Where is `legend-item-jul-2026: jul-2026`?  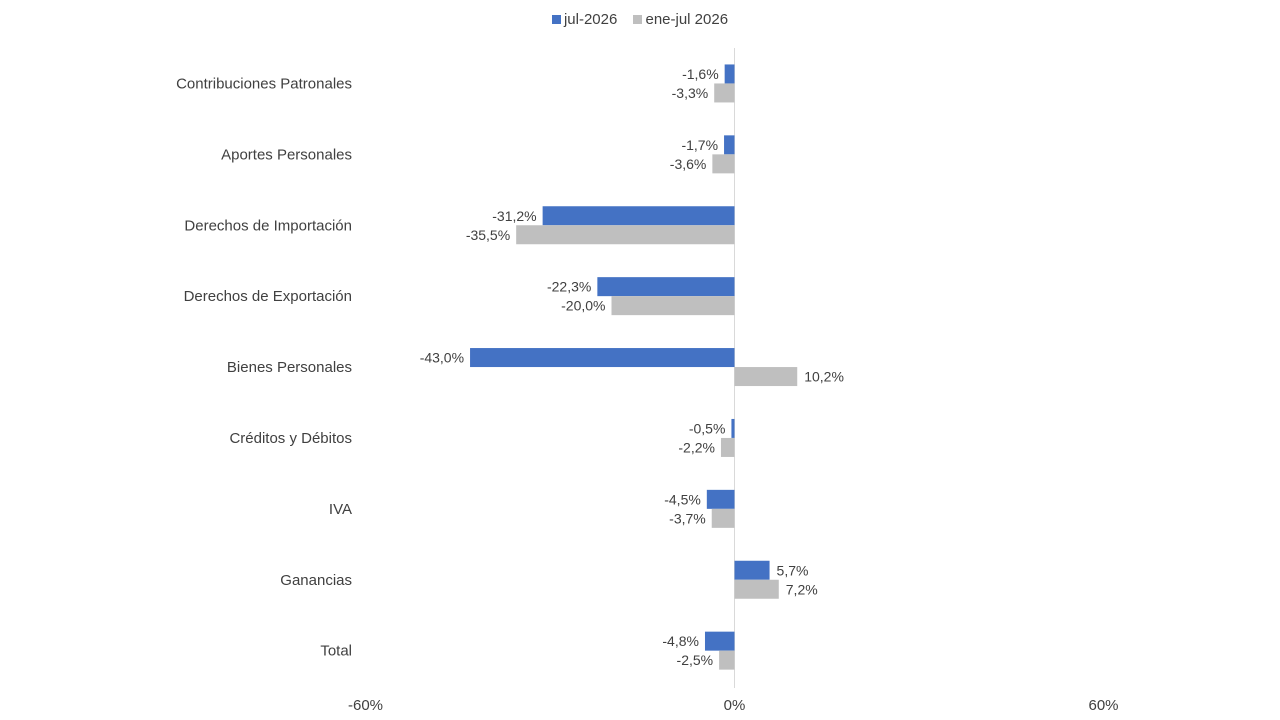 legend-item-jul-2026: jul-2026 is located at coordinates (584, 19).